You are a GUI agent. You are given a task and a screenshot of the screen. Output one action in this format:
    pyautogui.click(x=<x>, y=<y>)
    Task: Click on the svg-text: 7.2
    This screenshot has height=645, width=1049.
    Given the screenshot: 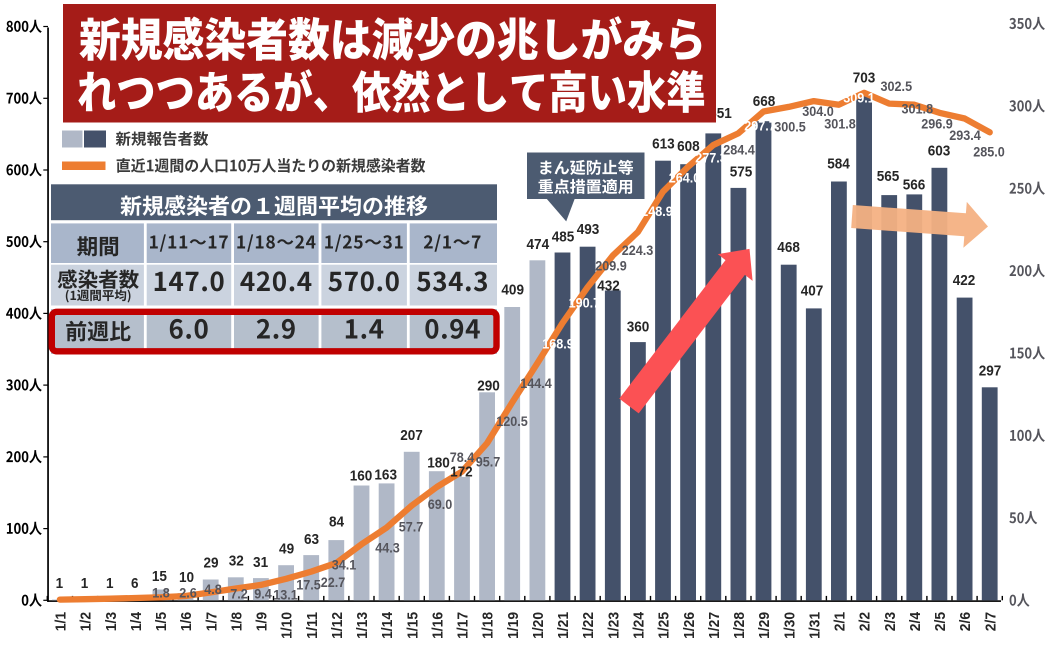 What is the action you would take?
    pyautogui.click(x=239, y=594)
    